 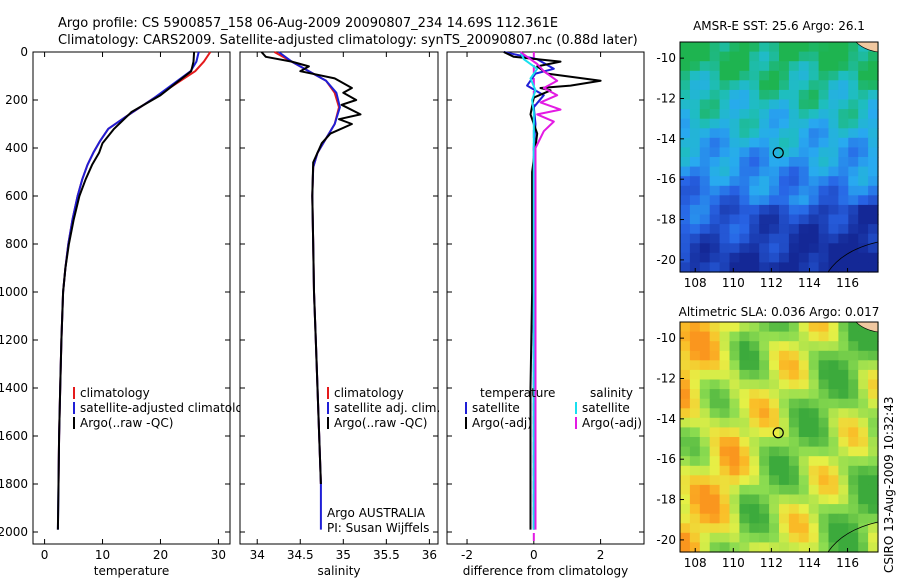 I want to click on legend-label: satellite, so click(x=496, y=408).